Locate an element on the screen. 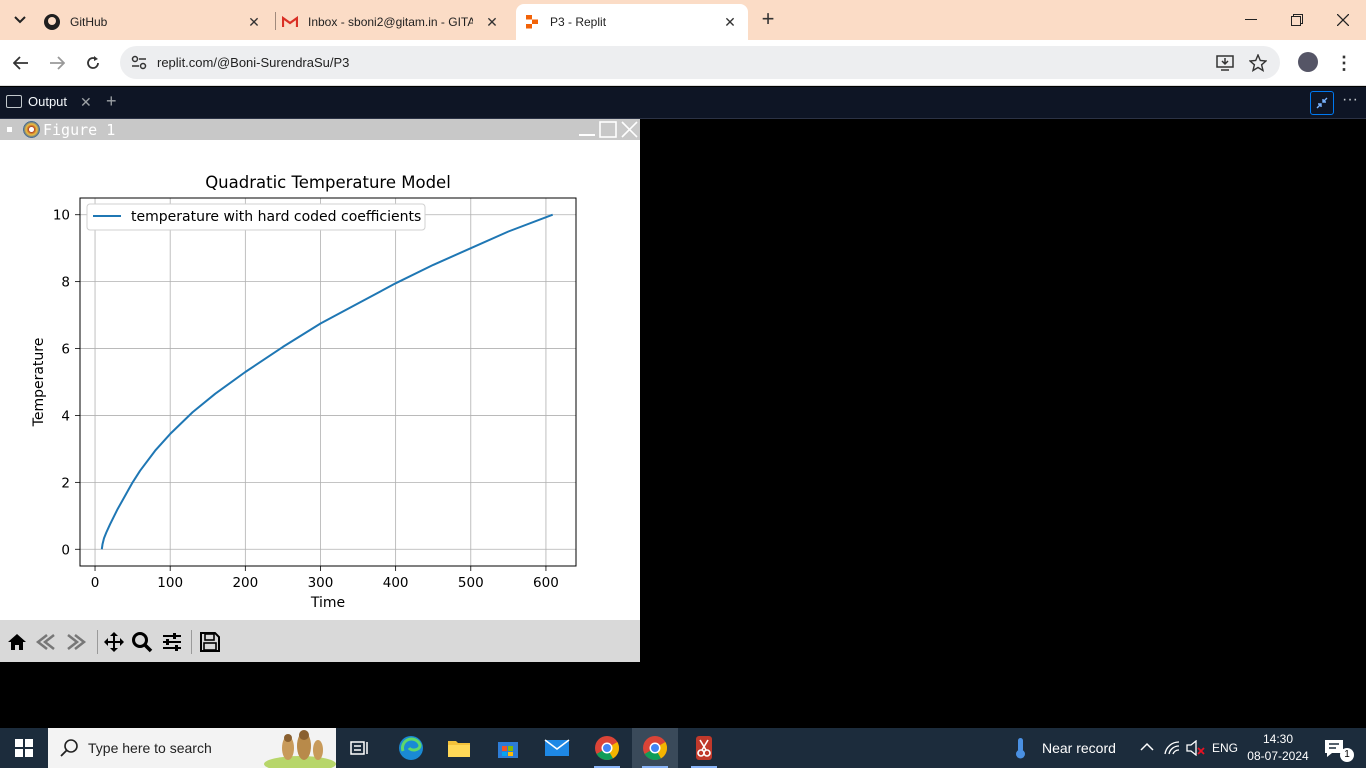  taskbar-store is located at coordinates (508, 748).